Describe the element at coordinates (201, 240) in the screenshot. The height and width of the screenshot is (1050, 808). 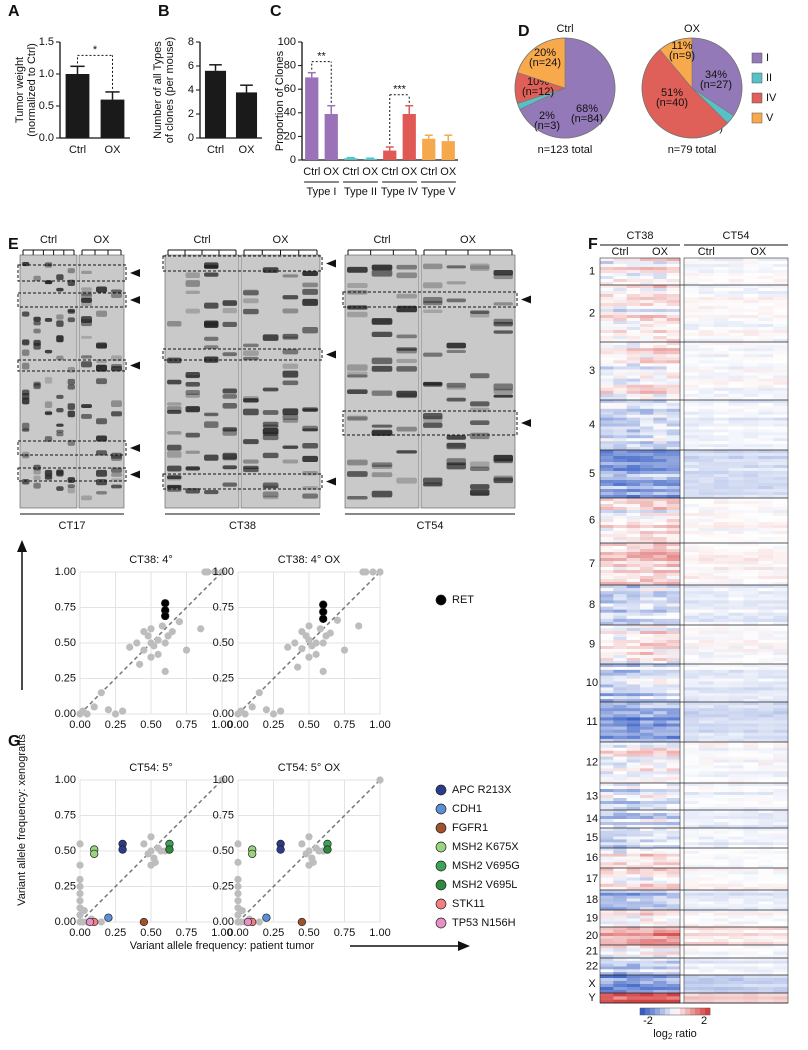
I see `gel-group-label: Ctrl` at that location.